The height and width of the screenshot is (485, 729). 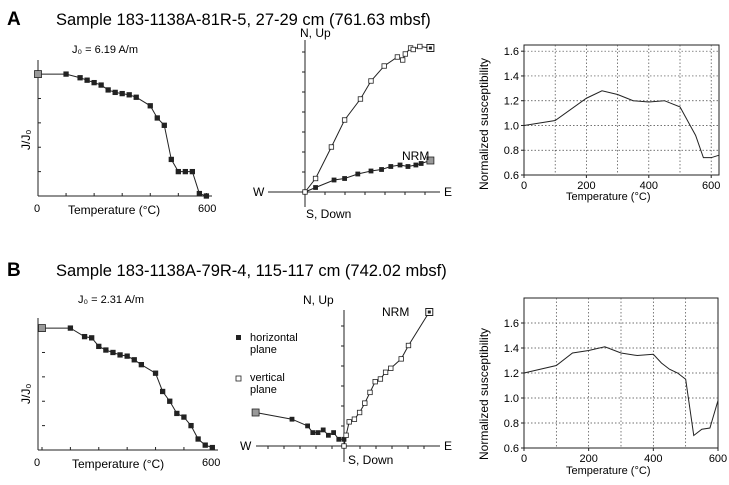 I want to click on panel-a-nrm-label: NRM, so click(x=415, y=156).